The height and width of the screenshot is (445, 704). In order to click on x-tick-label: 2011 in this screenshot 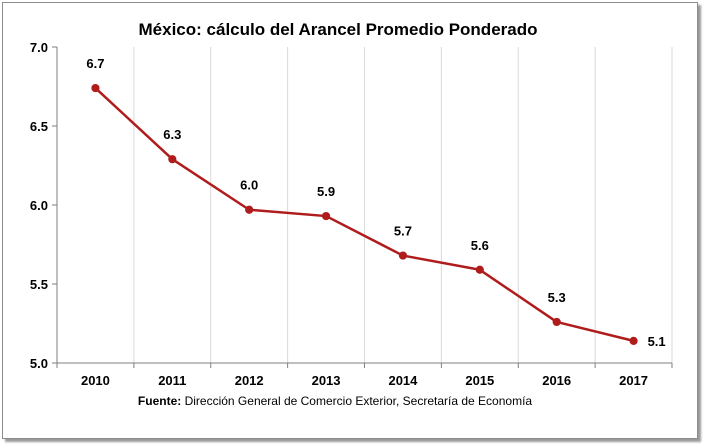, I will do `click(172, 380)`.